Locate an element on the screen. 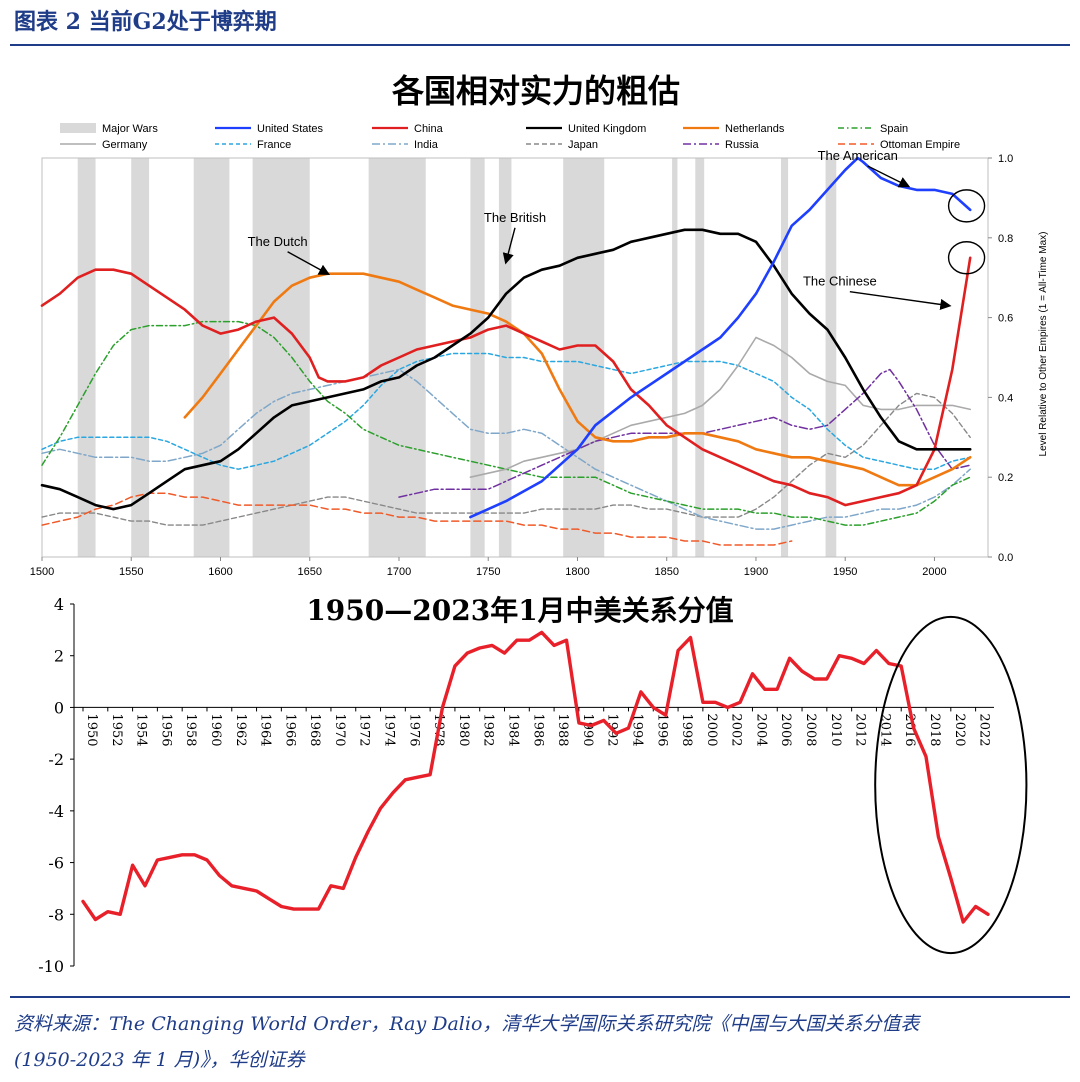 This screenshot has width=1080, height=1082. x-tick-label: 2008 is located at coordinates (810, 729).